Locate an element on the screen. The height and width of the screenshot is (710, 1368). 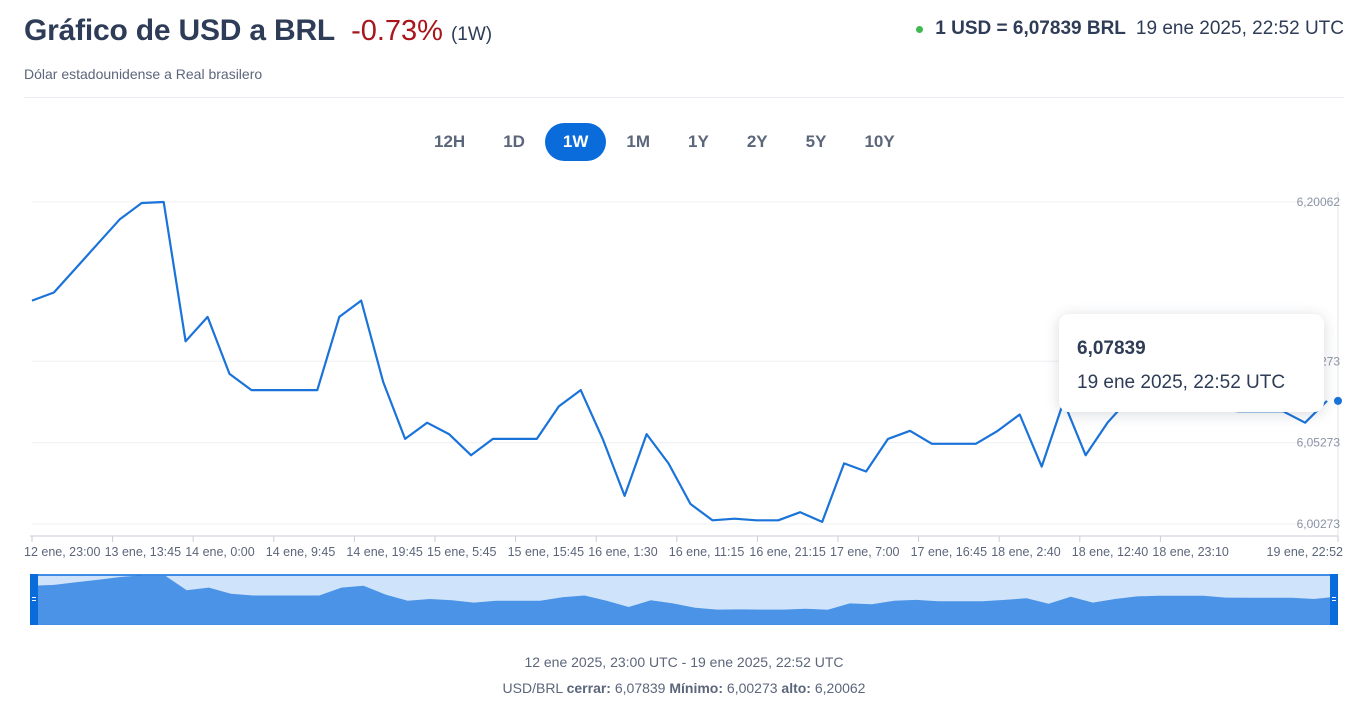
tab-10y: 10Y is located at coordinates (879, 141).